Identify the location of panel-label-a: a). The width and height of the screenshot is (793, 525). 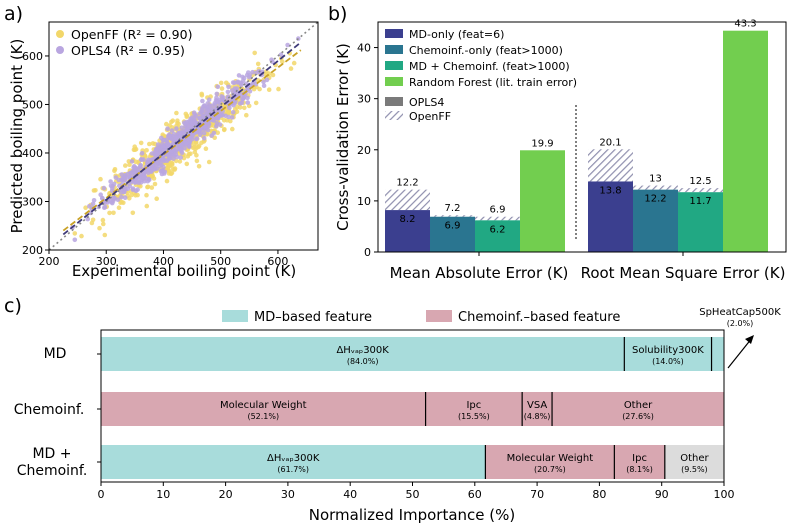
(13, 14).